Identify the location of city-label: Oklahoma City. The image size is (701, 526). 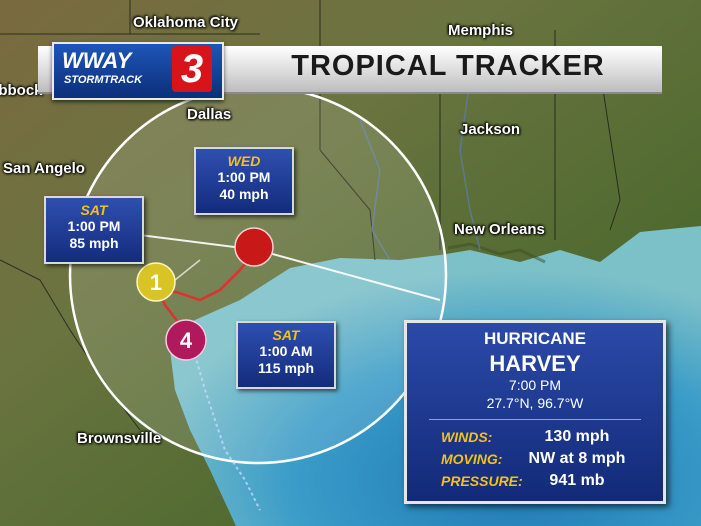
(186, 22).